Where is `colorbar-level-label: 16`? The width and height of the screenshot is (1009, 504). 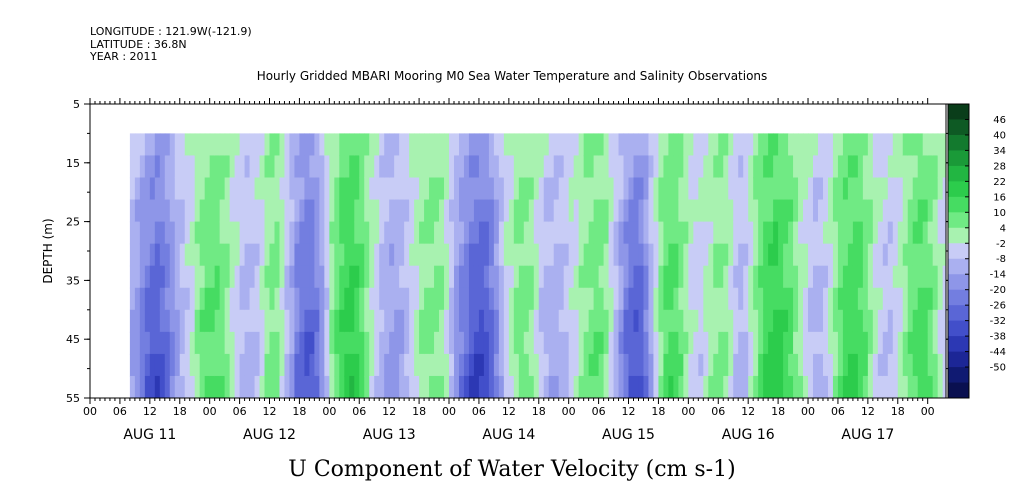
colorbar-level-label: 16 is located at coordinates (999, 197).